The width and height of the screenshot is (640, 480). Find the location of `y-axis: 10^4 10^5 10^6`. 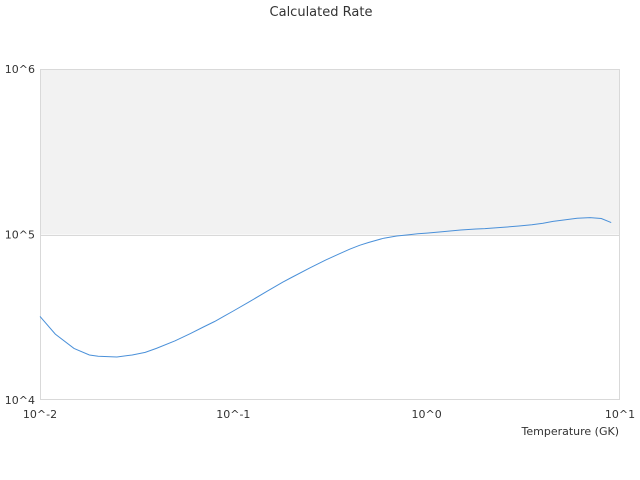

y-axis: 10^4 10^5 10^6 is located at coordinates (20, 235).